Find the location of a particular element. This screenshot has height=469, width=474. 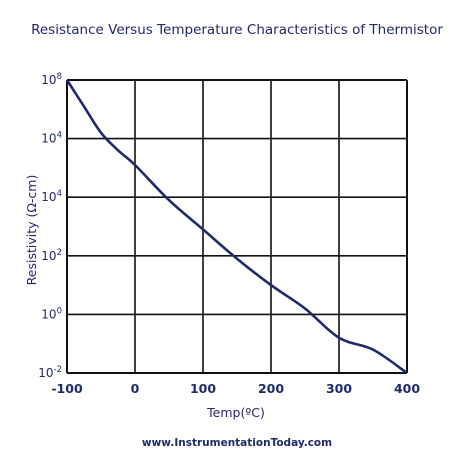

x-axis-ticks: -100 0 100 200 300 400 is located at coordinates (235, 388).